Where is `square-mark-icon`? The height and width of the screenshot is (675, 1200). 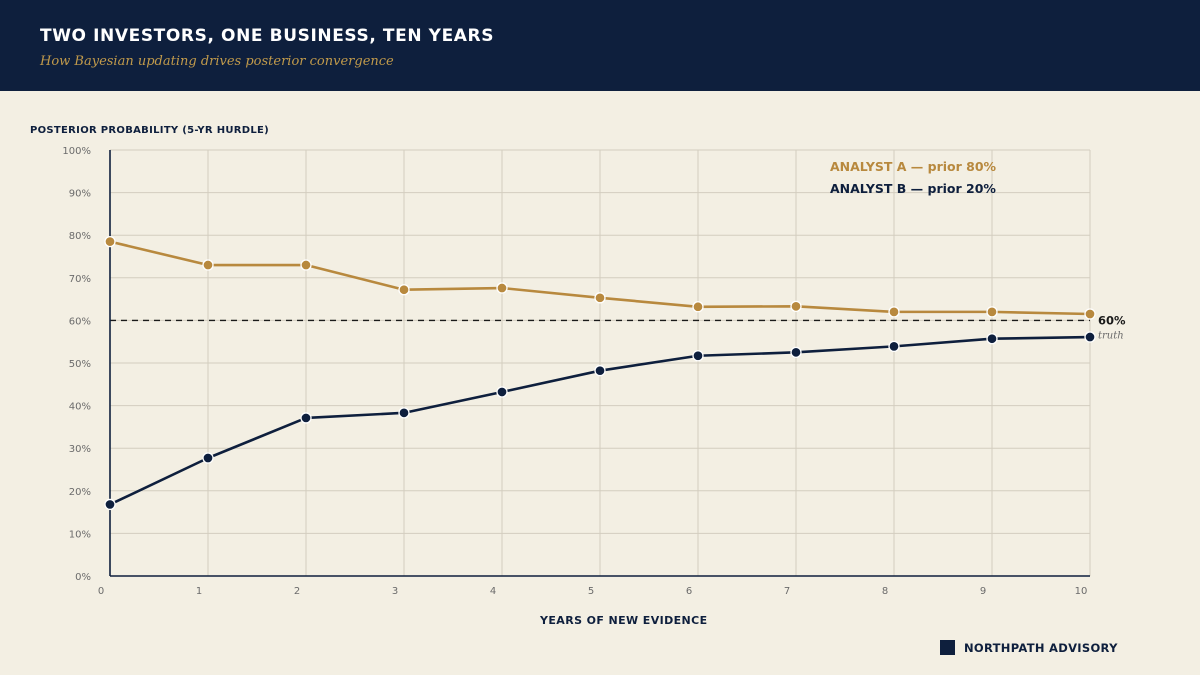
square-mark-icon is located at coordinates (947, 647).